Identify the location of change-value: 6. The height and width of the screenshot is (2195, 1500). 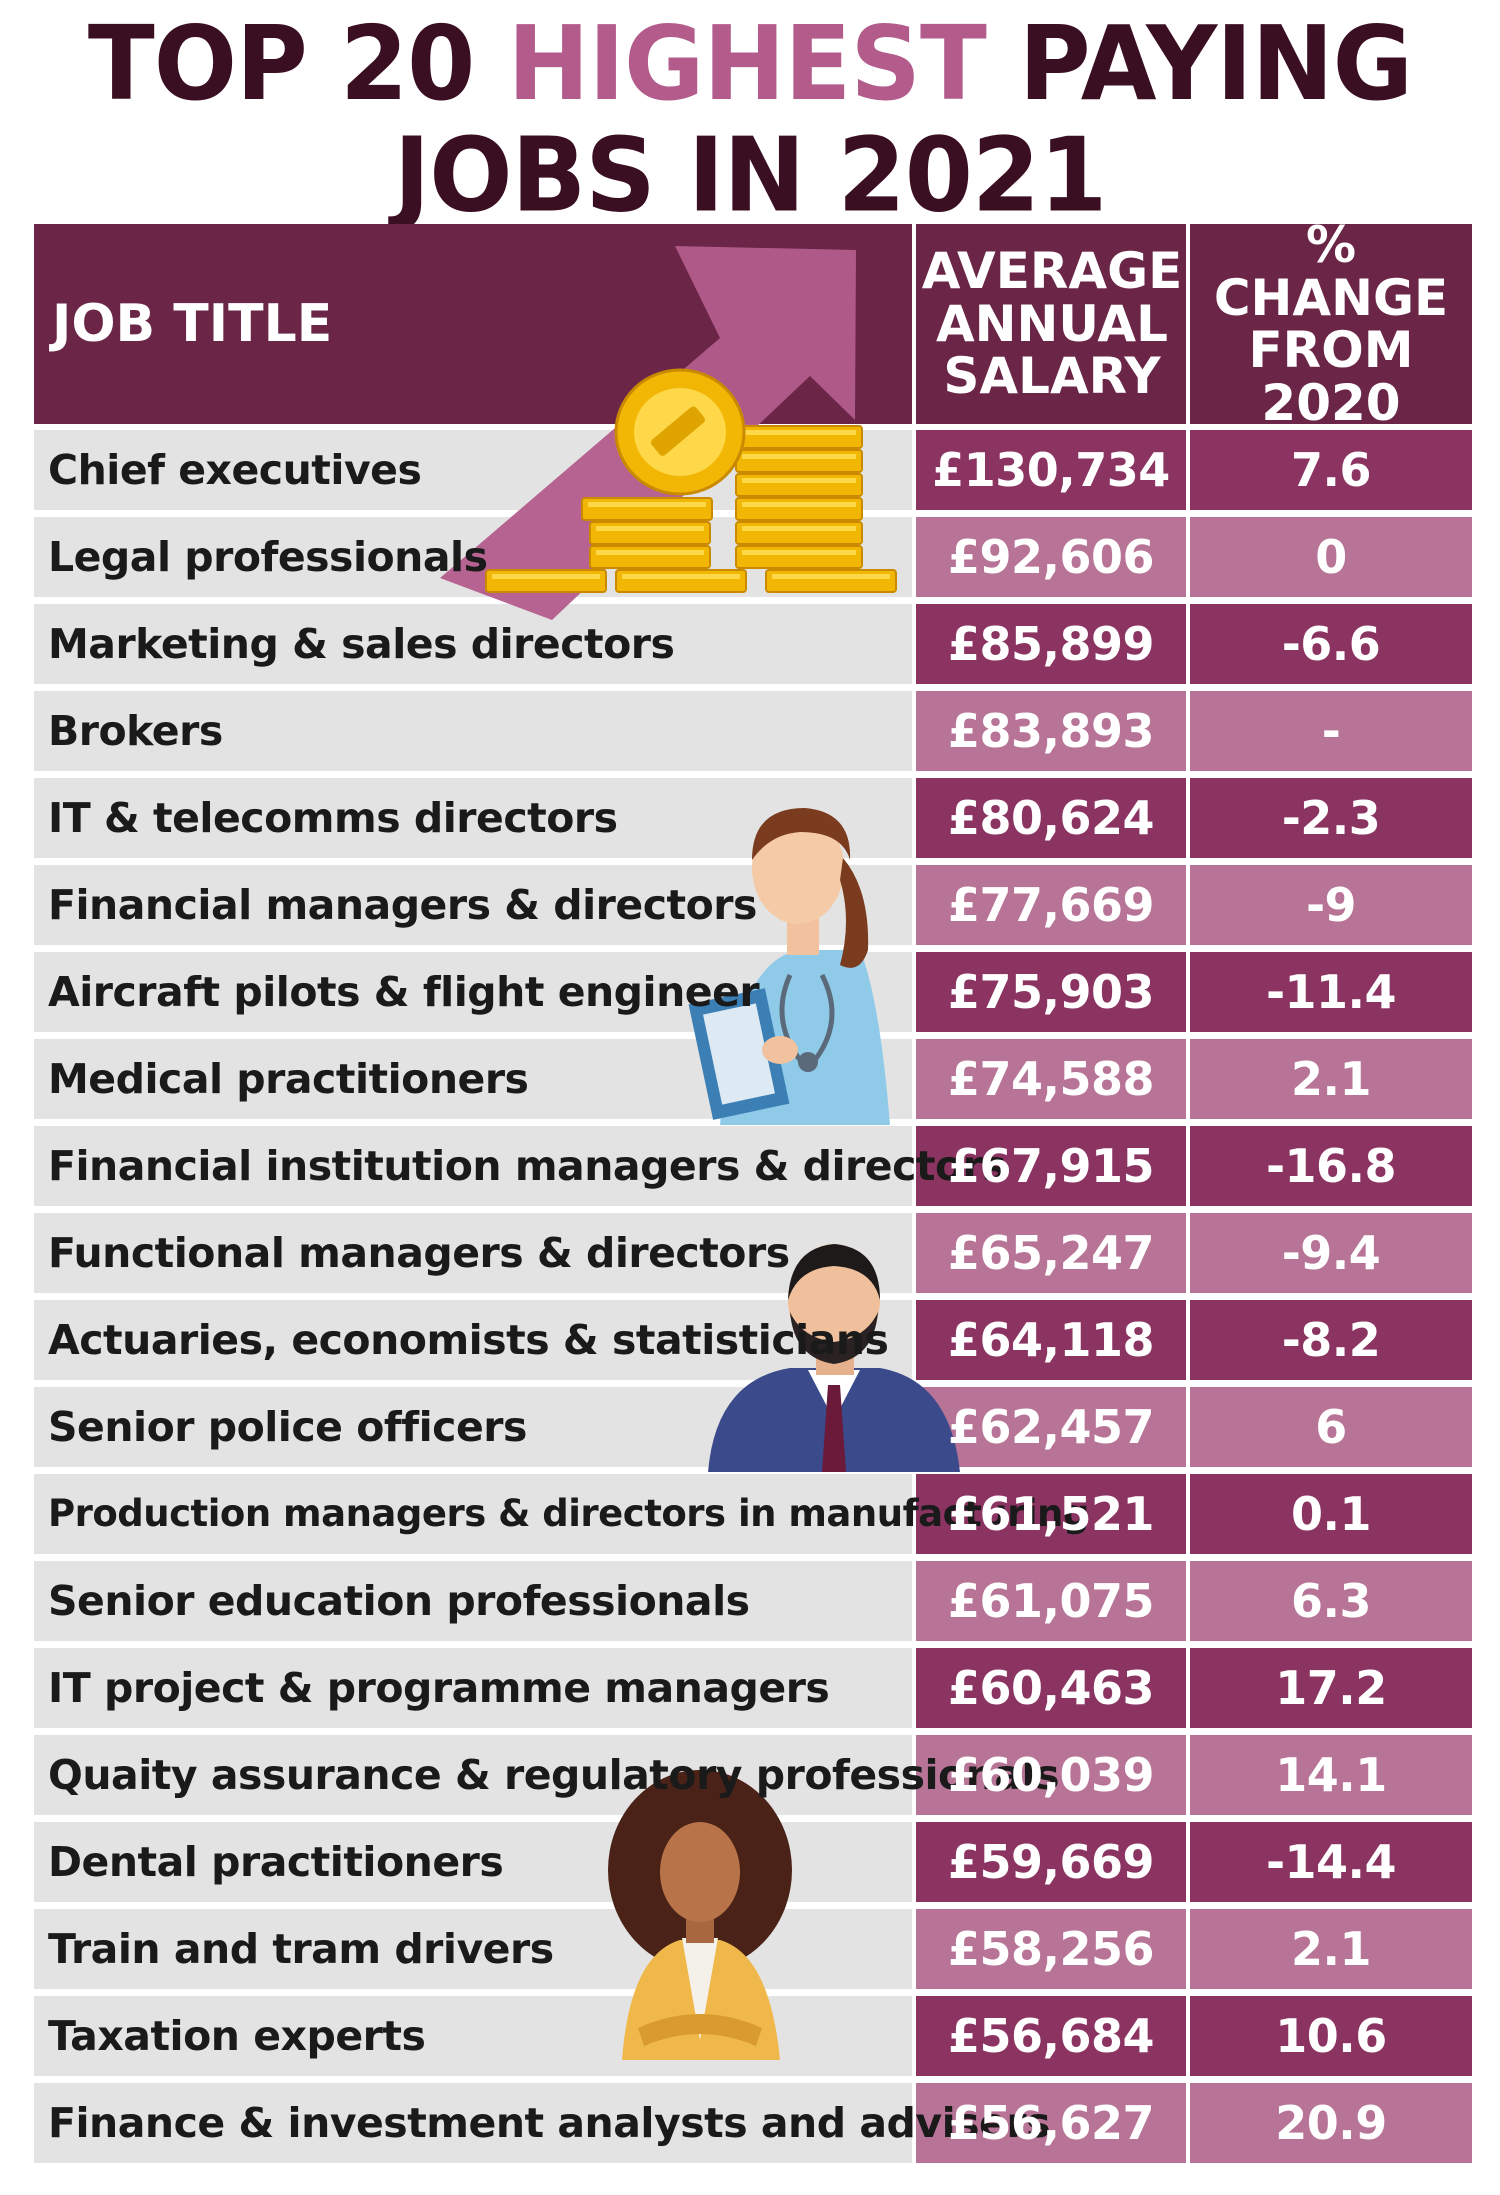
(1331, 1427).